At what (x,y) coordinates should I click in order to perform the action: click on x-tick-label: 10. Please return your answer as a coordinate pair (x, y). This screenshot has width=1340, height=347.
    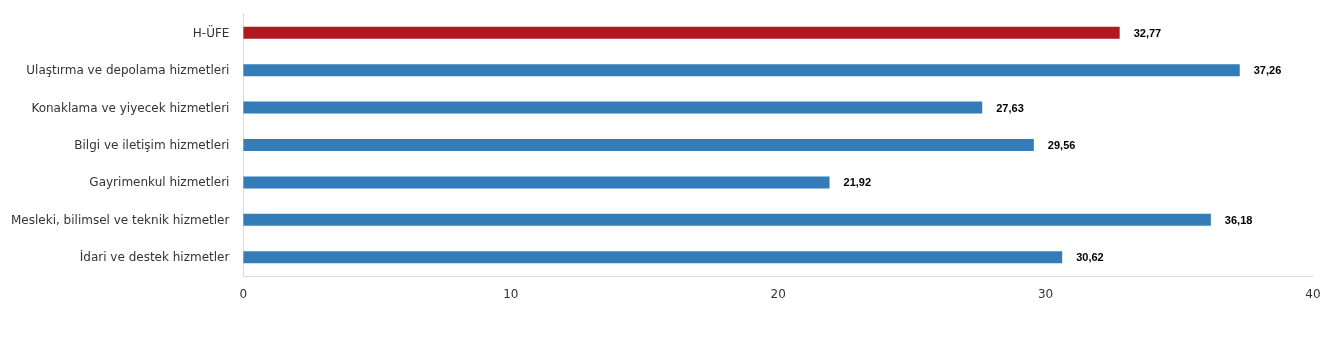
    Looking at the image, I should click on (511, 294).